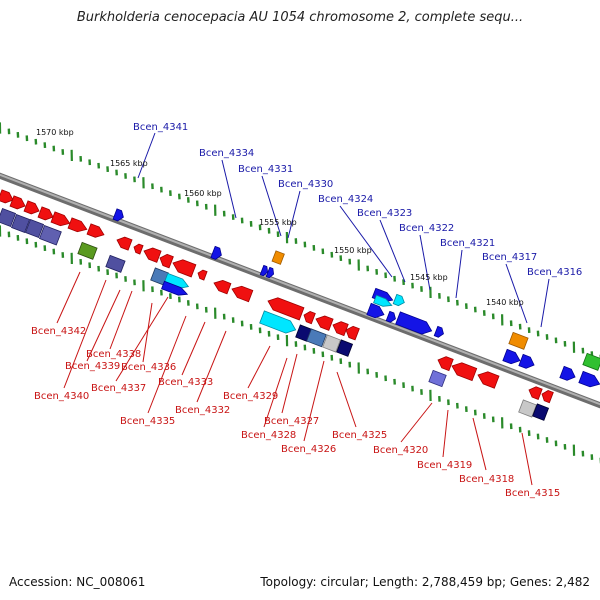  Describe the element at coordinates (359, 435) in the screenshot. I see `gene-label-bcen-4325: Bcen_4325` at that location.